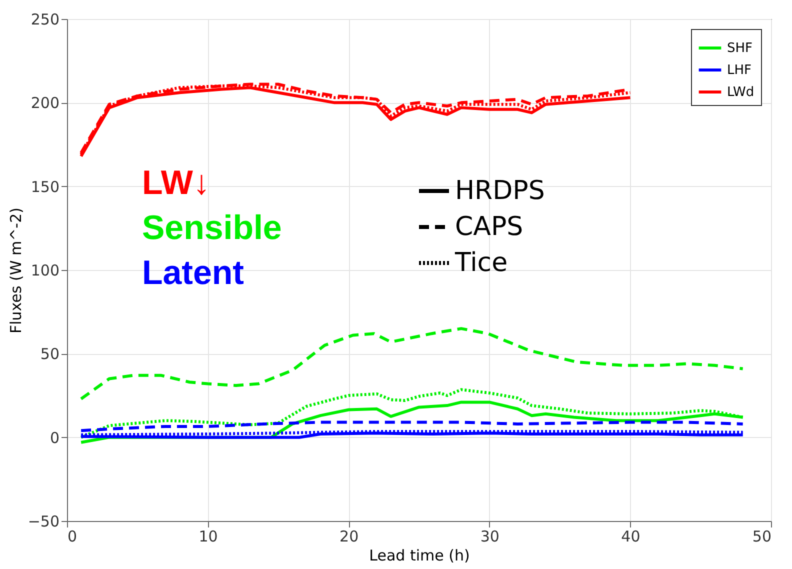 This screenshot has height=569, width=792. I want to click on annotation: Sensible, so click(212, 228).